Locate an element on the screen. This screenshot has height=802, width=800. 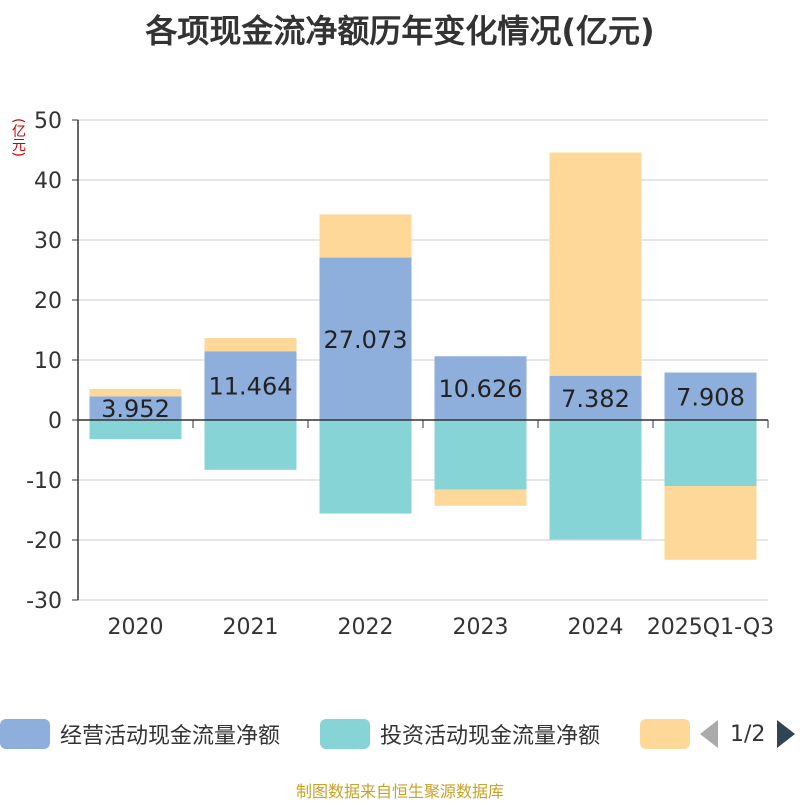
legend-item-operating: 经营活动现金流量净额 is located at coordinates (140, 734).